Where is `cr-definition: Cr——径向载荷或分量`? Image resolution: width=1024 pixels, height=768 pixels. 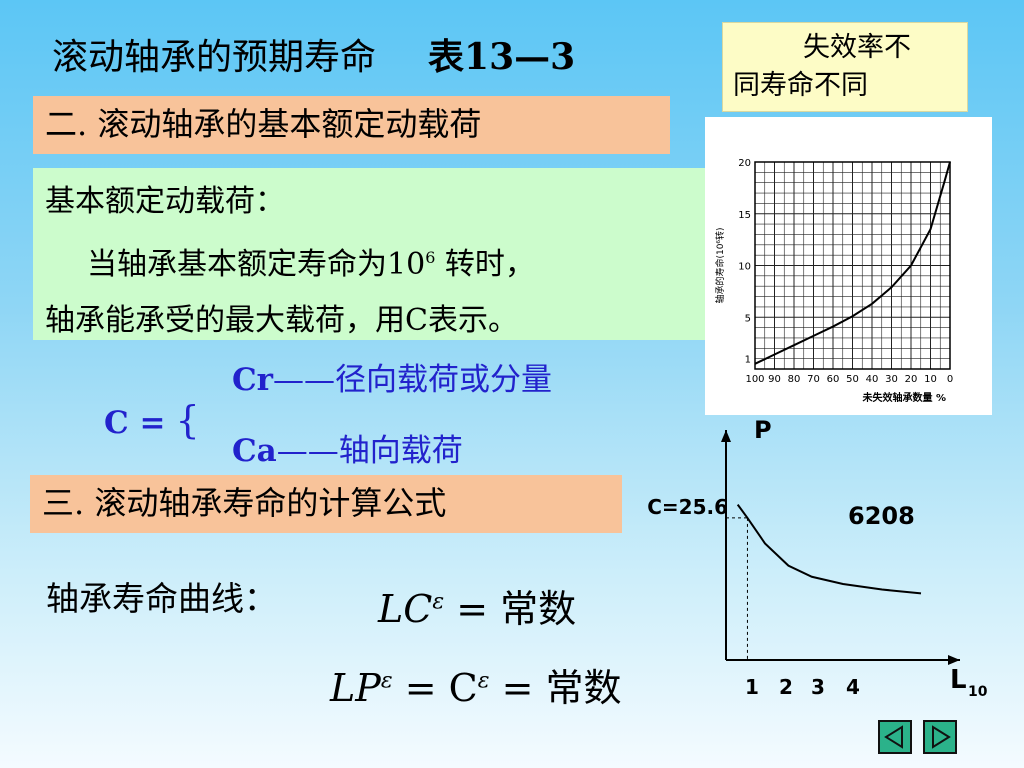 cr-definition: Cr——径向载荷或分量 is located at coordinates (392, 376).